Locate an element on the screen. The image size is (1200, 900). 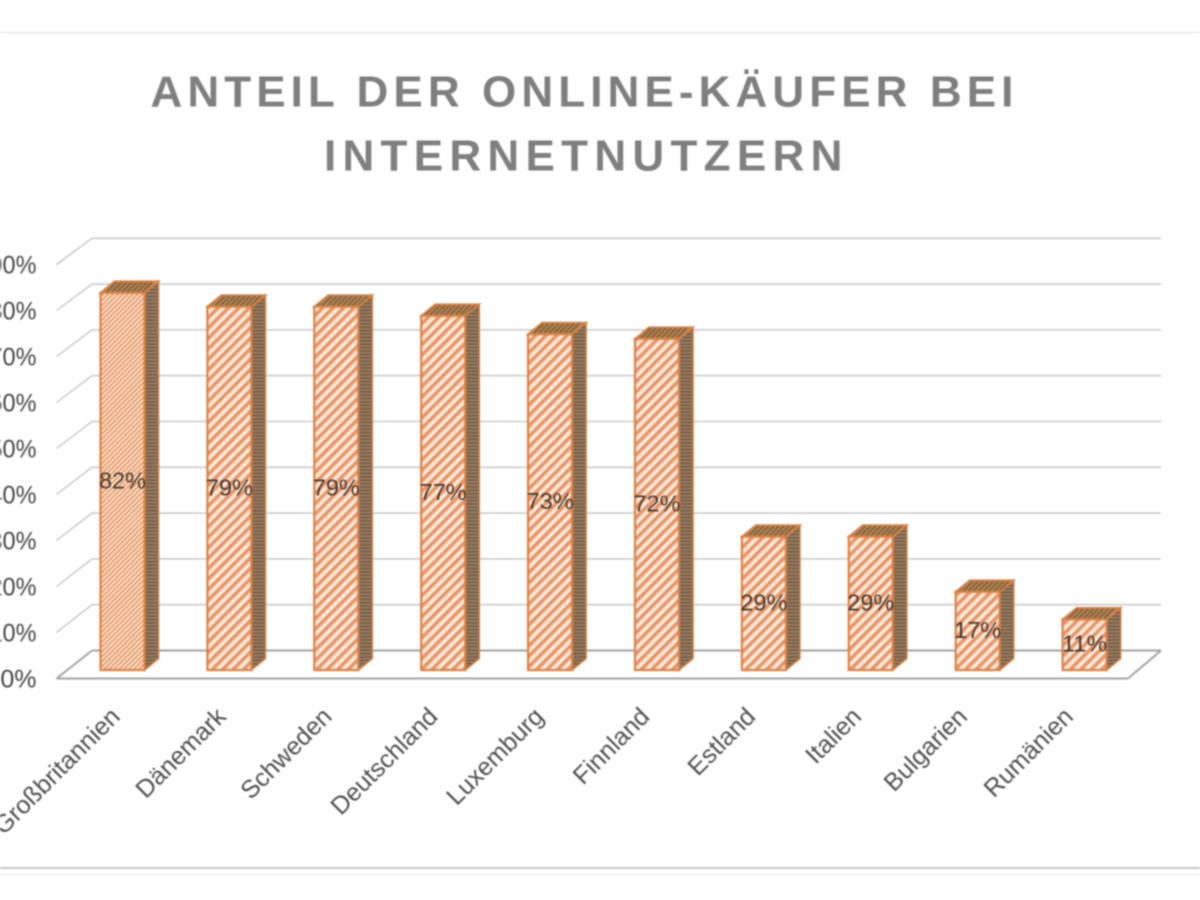
svg-text: ANTEIL DER ONLINE-KÄUFER BEI is located at coordinates (584, 92).